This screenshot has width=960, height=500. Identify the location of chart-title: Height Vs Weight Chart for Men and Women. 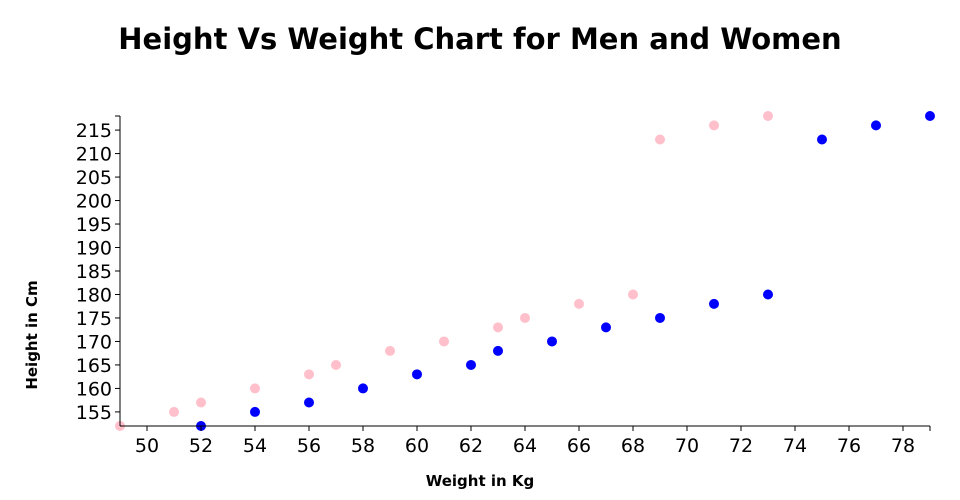
(480, 39).